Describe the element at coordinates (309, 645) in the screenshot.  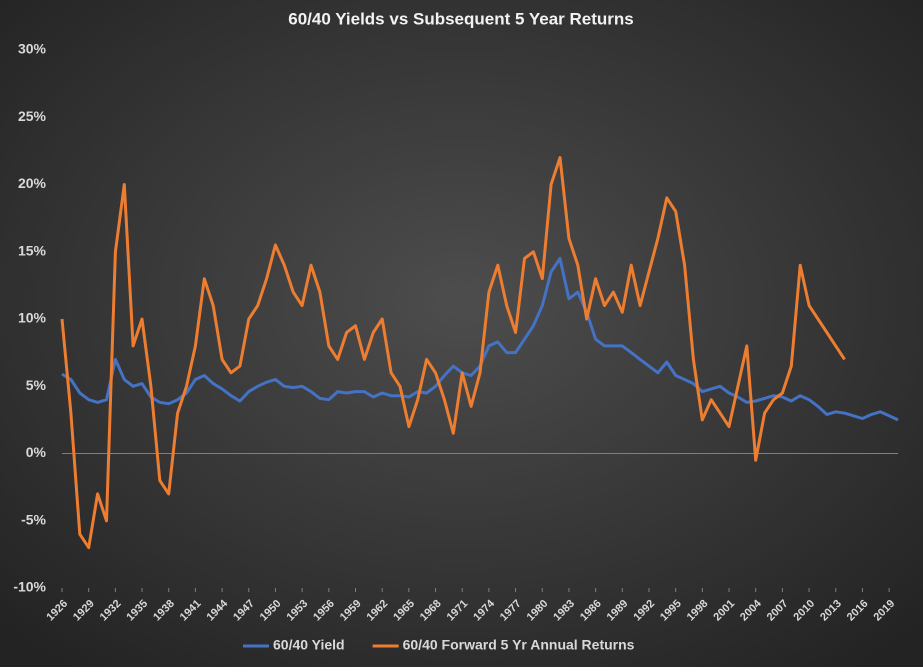
I see `legend-label: 60/40 Yield` at that location.